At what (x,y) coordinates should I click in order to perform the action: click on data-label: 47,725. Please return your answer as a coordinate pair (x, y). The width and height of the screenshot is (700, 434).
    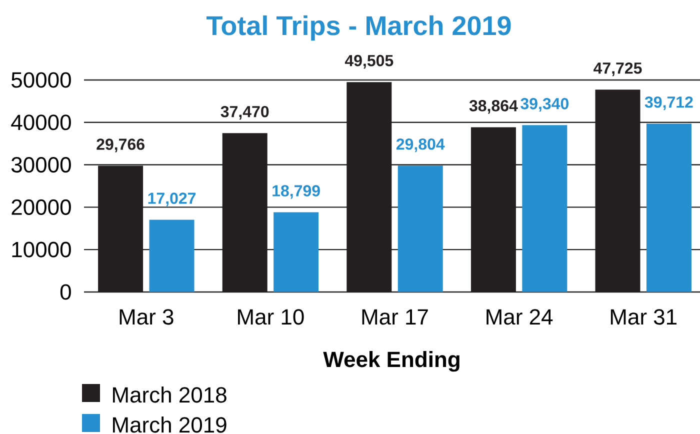
    Looking at the image, I should click on (618, 69).